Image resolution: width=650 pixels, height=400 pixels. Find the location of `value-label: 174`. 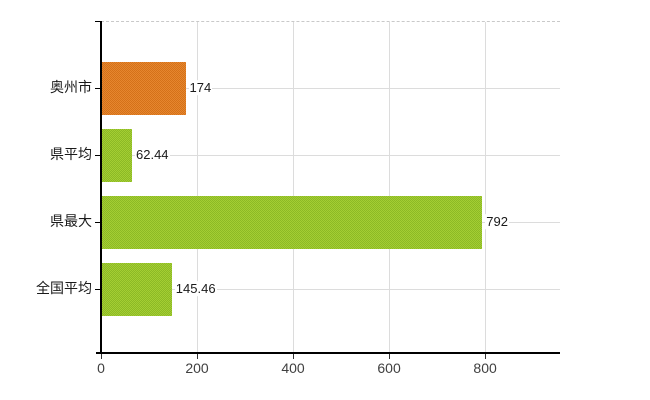

value-label: 174 is located at coordinates (200, 88).